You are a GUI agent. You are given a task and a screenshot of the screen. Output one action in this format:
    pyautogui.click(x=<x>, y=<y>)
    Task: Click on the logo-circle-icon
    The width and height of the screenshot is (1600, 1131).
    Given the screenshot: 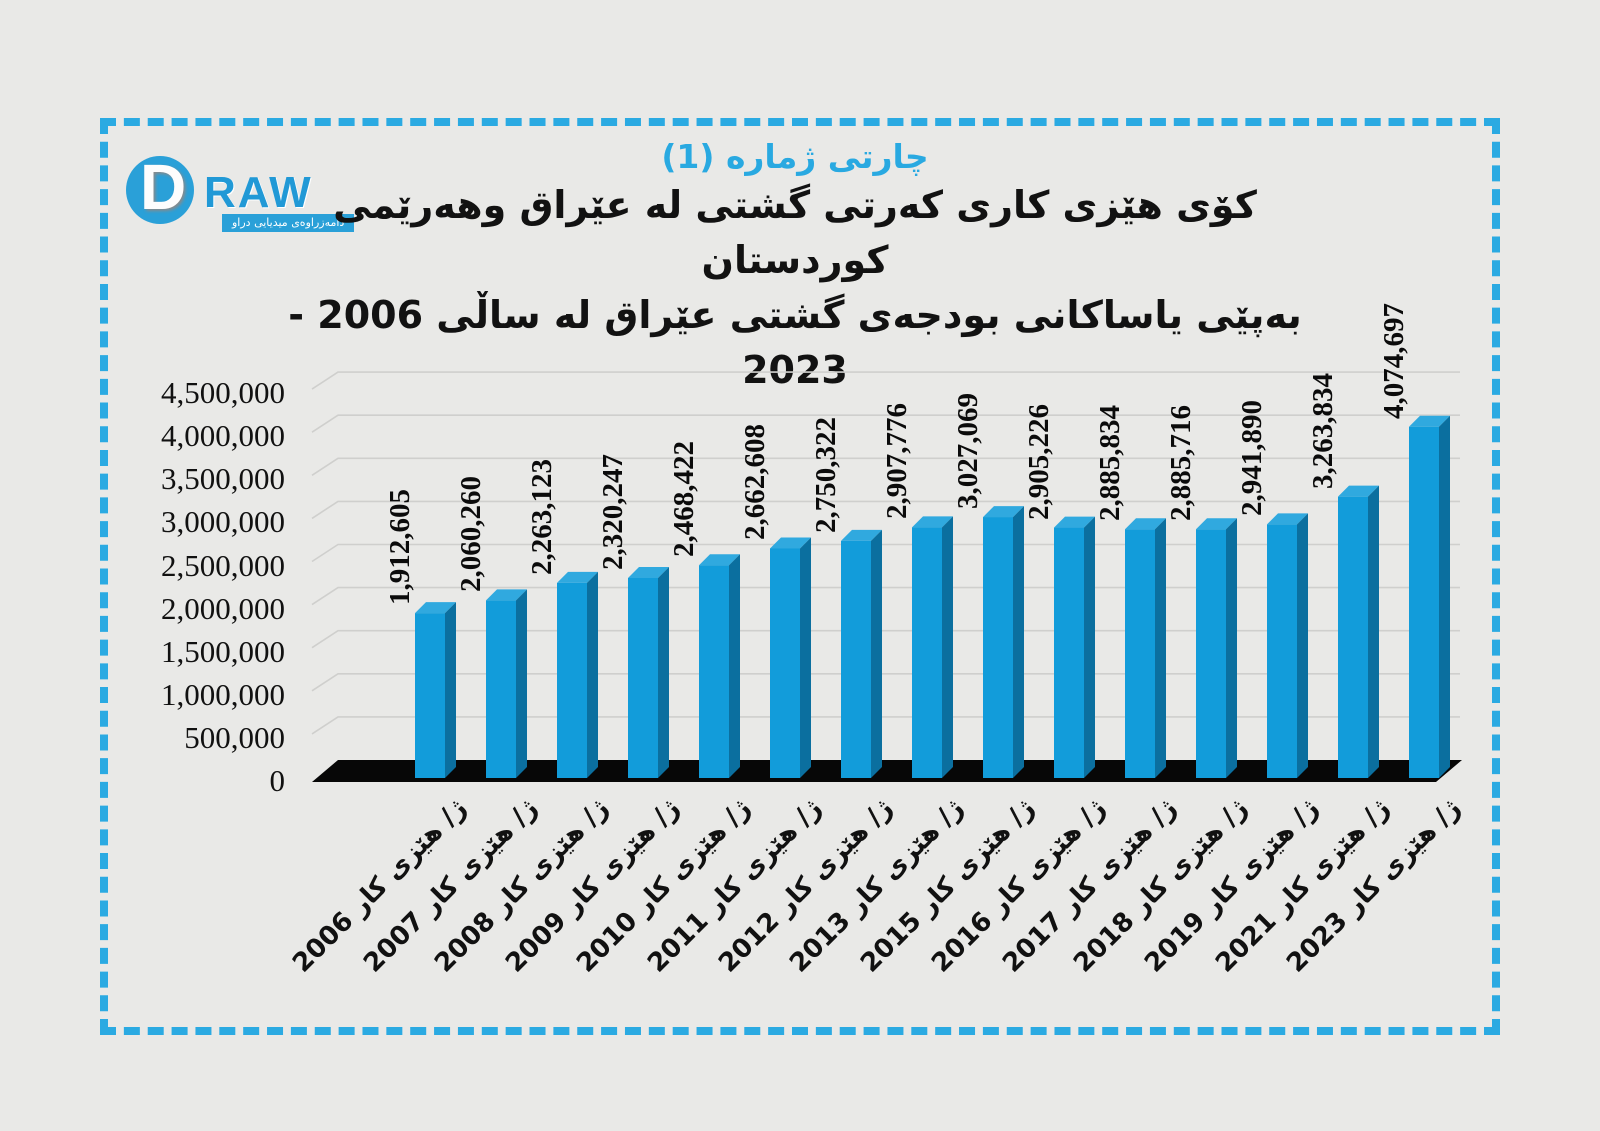 What is the action you would take?
    pyautogui.click(x=160, y=190)
    